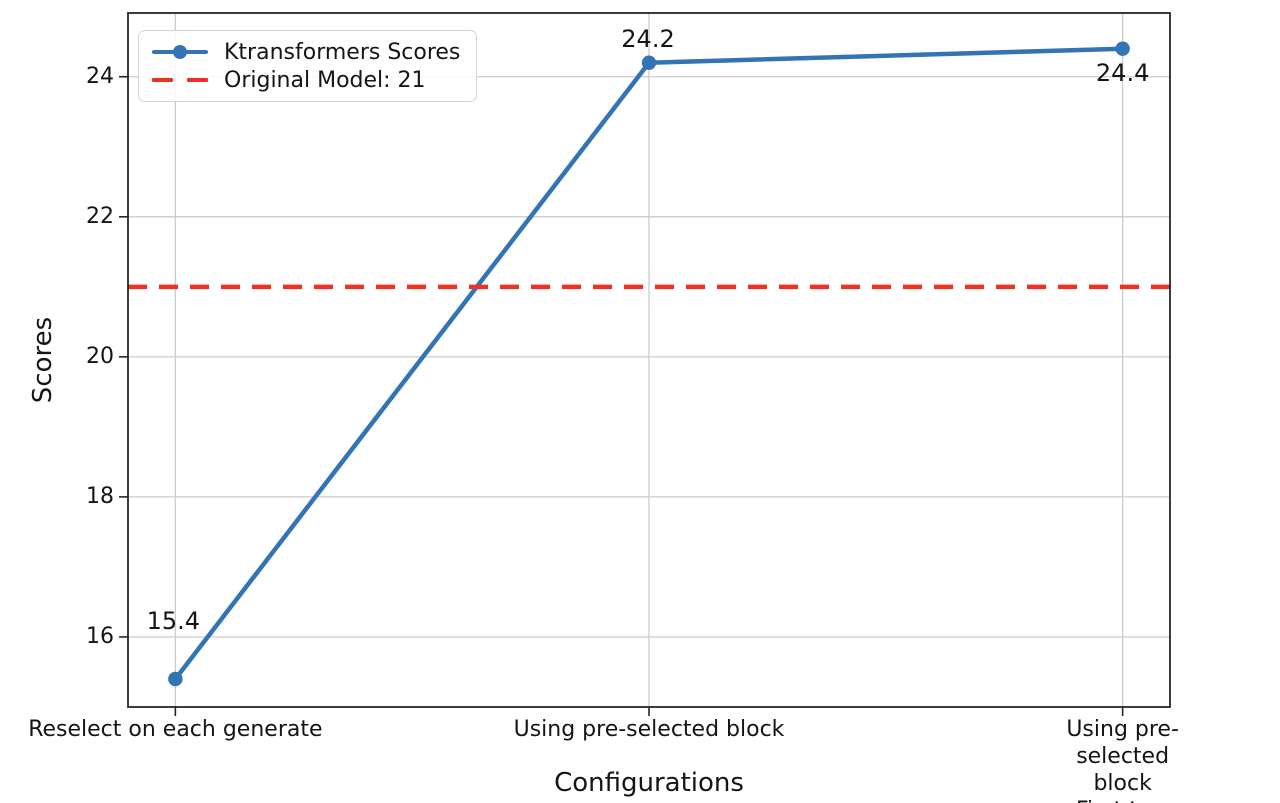  Describe the element at coordinates (100, 496) in the screenshot. I see `y-tick-label: 18` at that location.